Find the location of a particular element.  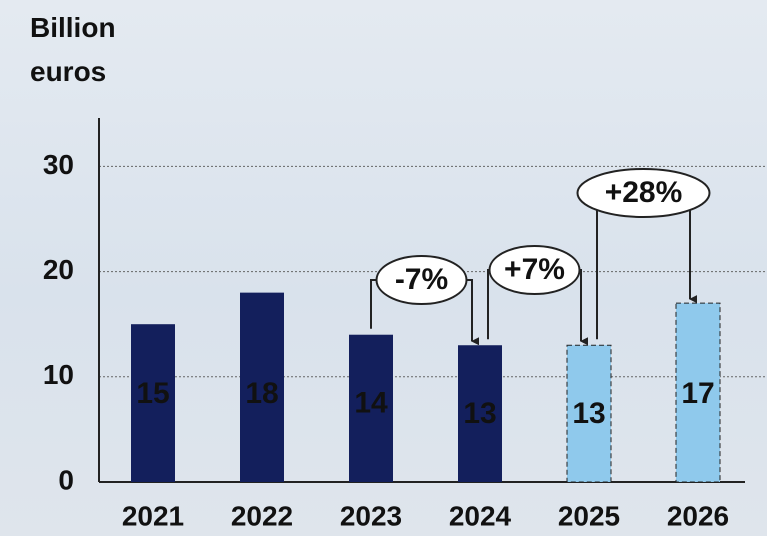

value-label: 18 is located at coordinates (261, 393).